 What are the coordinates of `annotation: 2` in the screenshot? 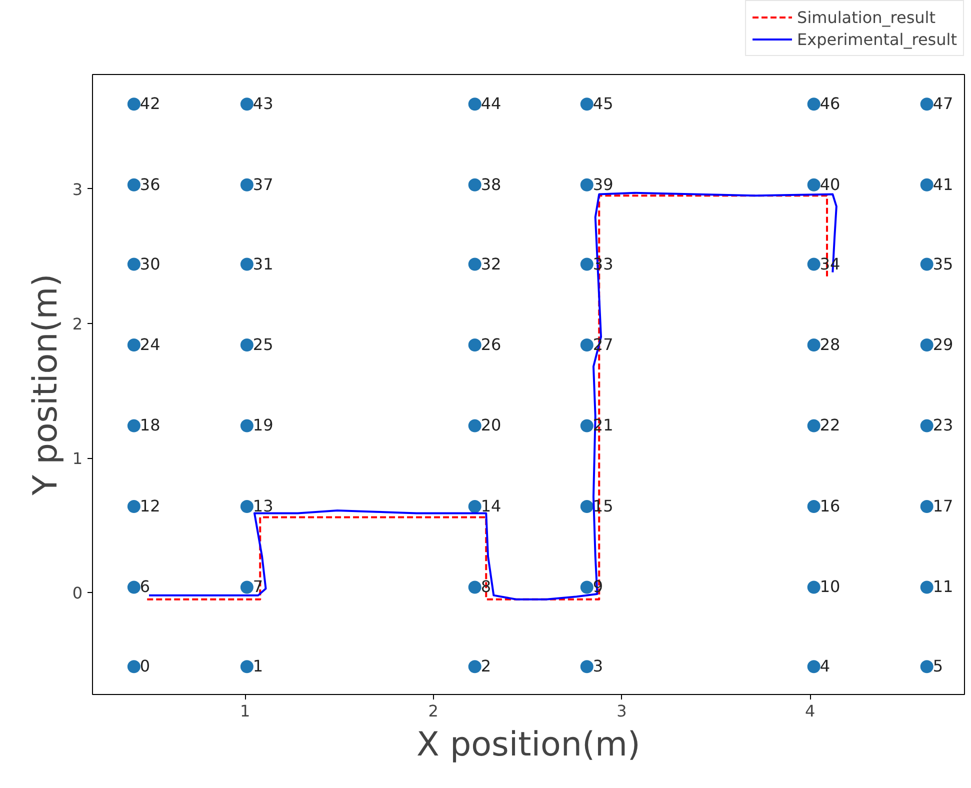 It's located at (486, 666).